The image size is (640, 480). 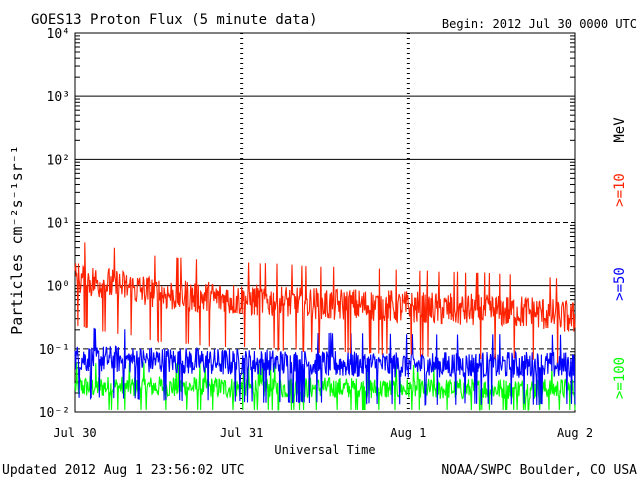 I want to click on x-tick-label: Aug 2, so click(x=575, y=433).